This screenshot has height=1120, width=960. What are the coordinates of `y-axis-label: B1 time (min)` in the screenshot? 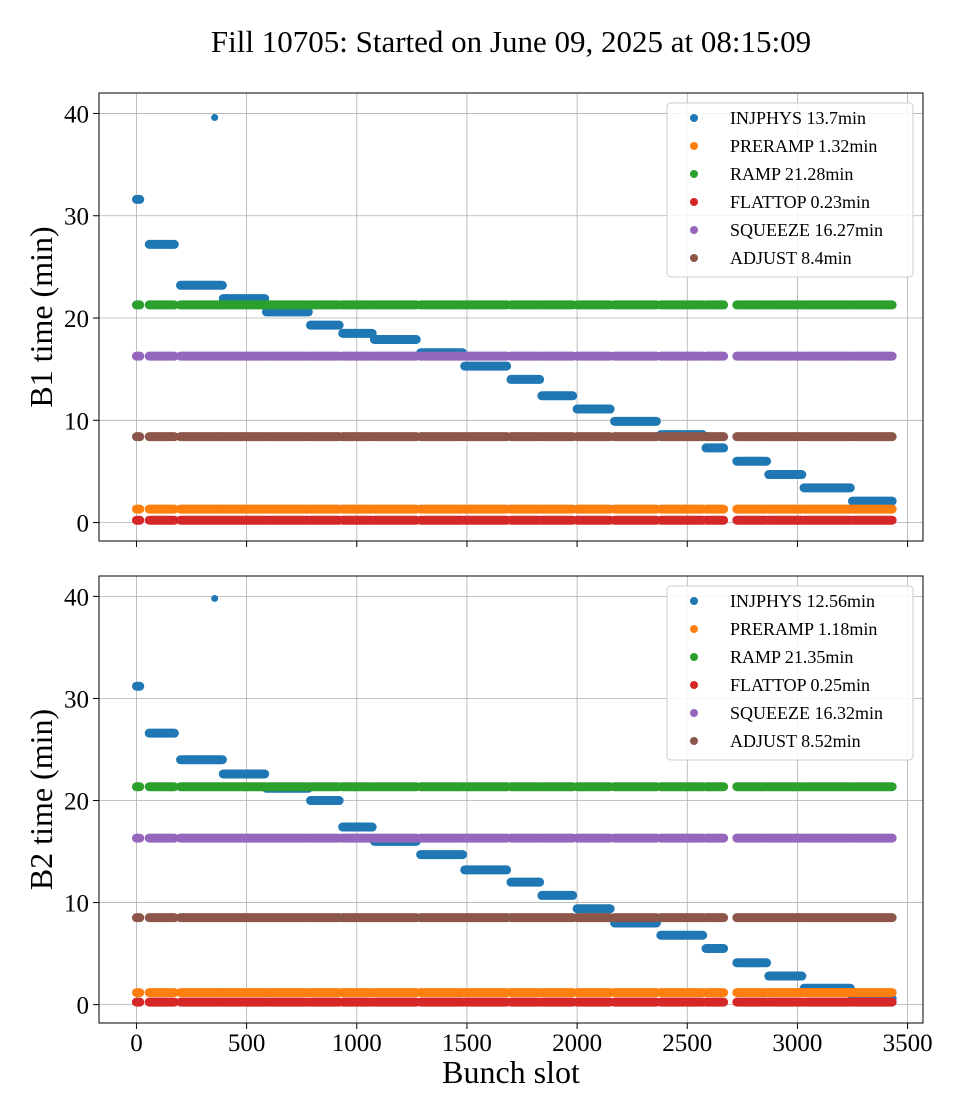 It's located at (41, 316).